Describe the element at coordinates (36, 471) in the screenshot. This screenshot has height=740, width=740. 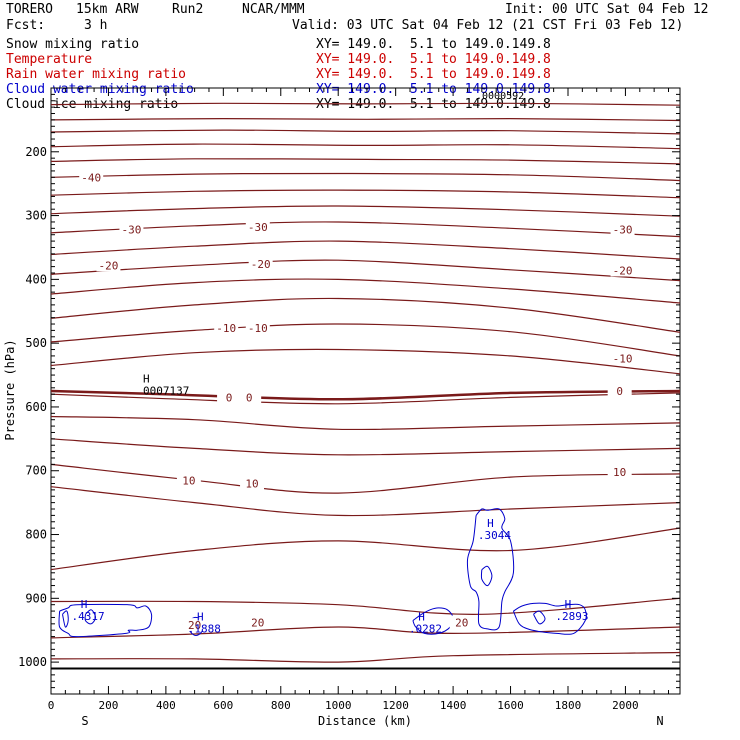
I see `y-tick-label: 700` at that location.